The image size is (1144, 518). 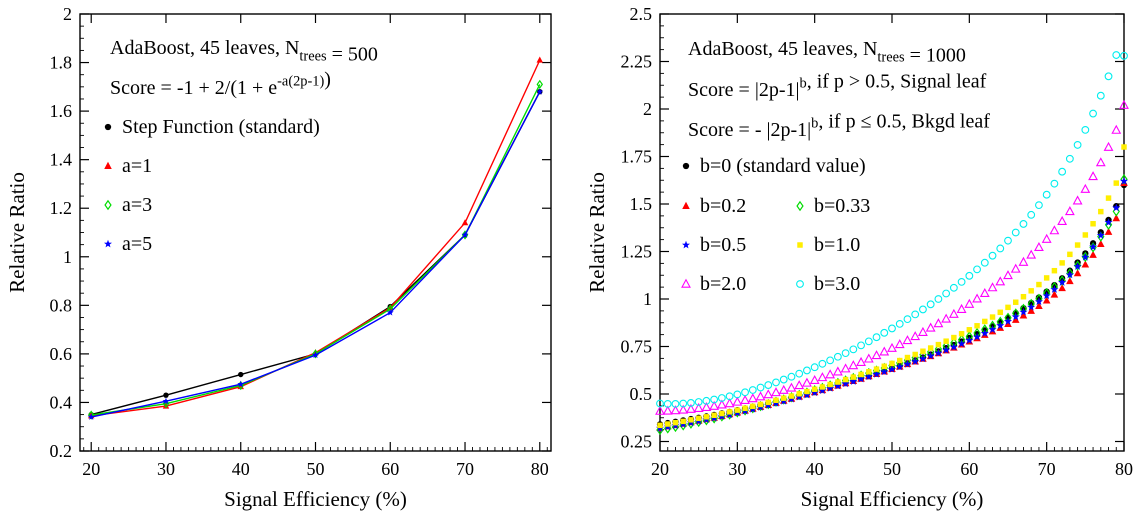 I want to click on legend-label: a=1, so click(x=137, y=166).